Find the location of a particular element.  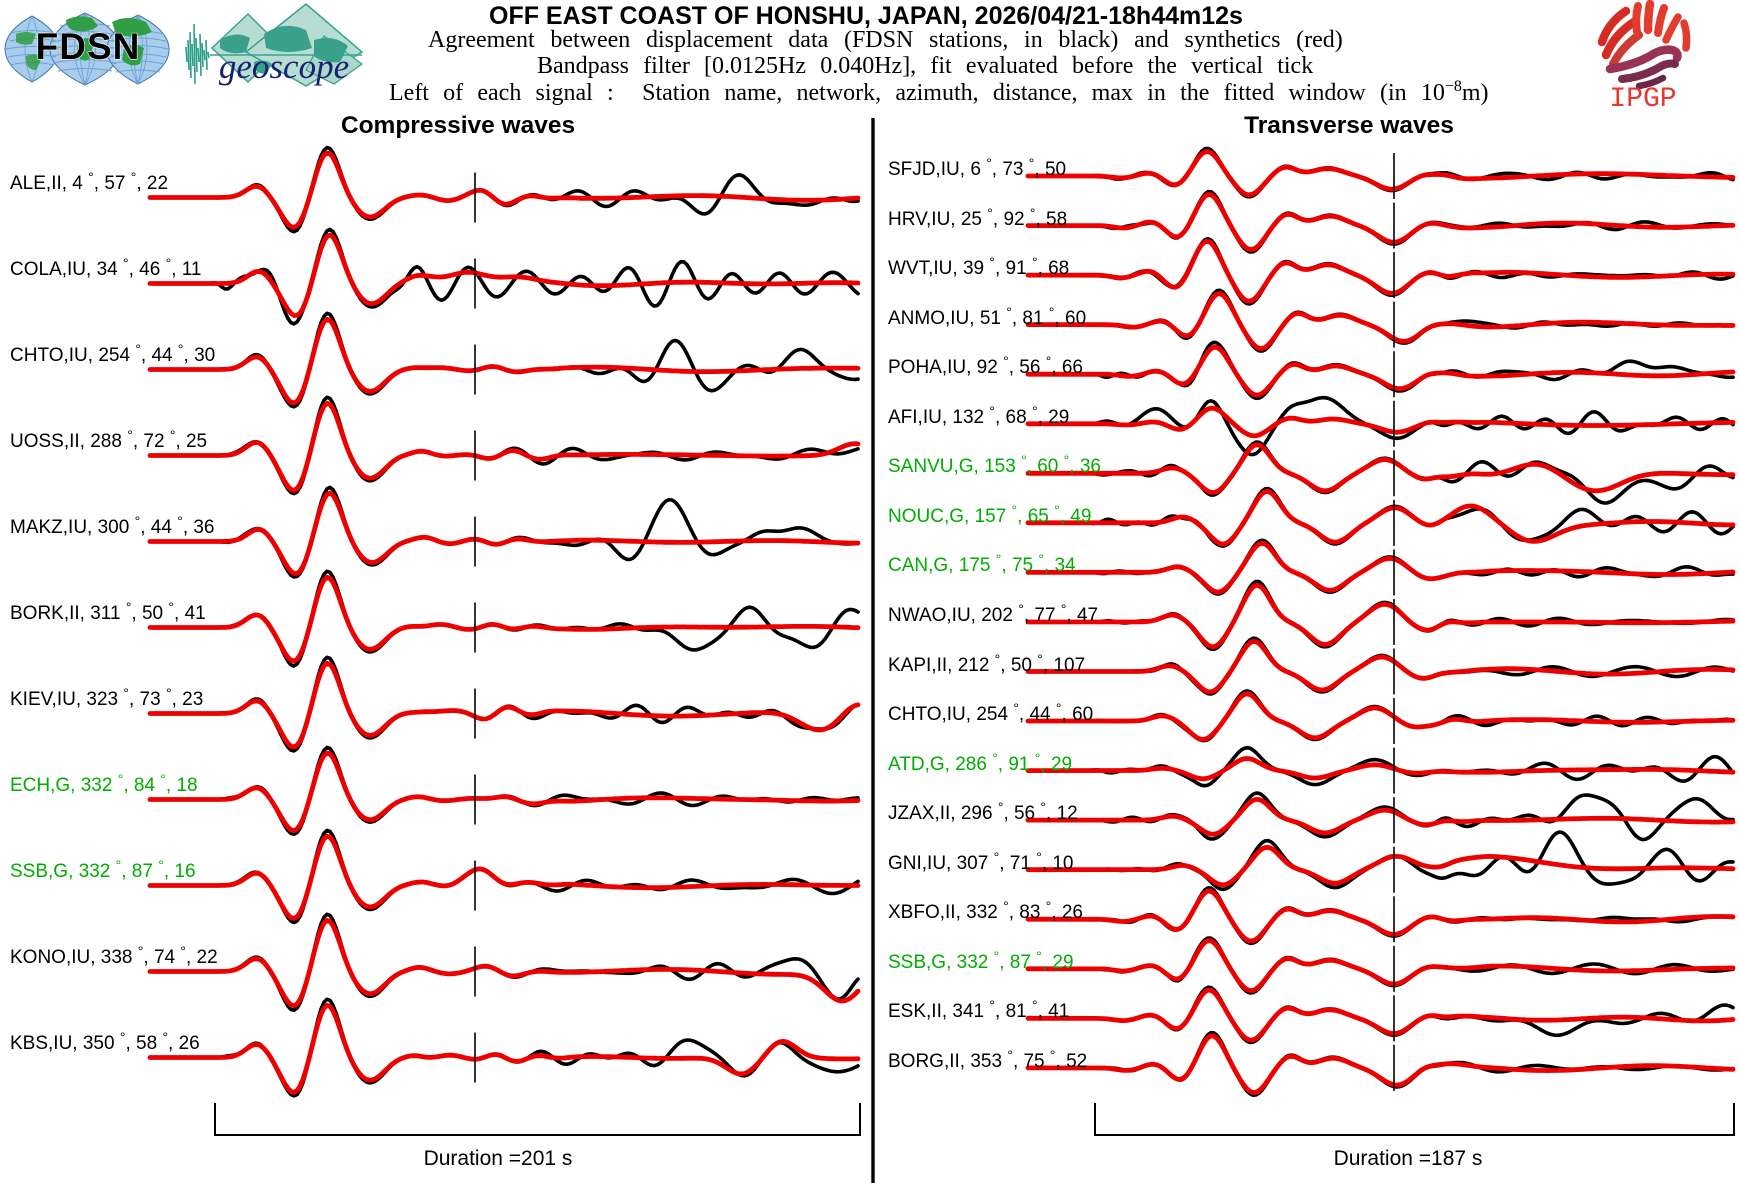

svg-text: FDSN is located at coordinates (88, 46).